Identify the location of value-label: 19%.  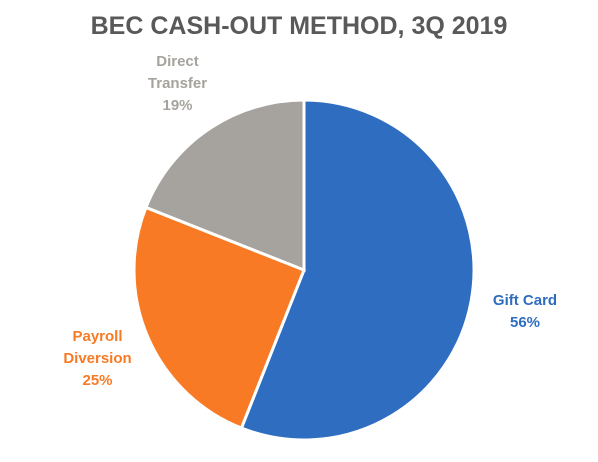
(177, 105).